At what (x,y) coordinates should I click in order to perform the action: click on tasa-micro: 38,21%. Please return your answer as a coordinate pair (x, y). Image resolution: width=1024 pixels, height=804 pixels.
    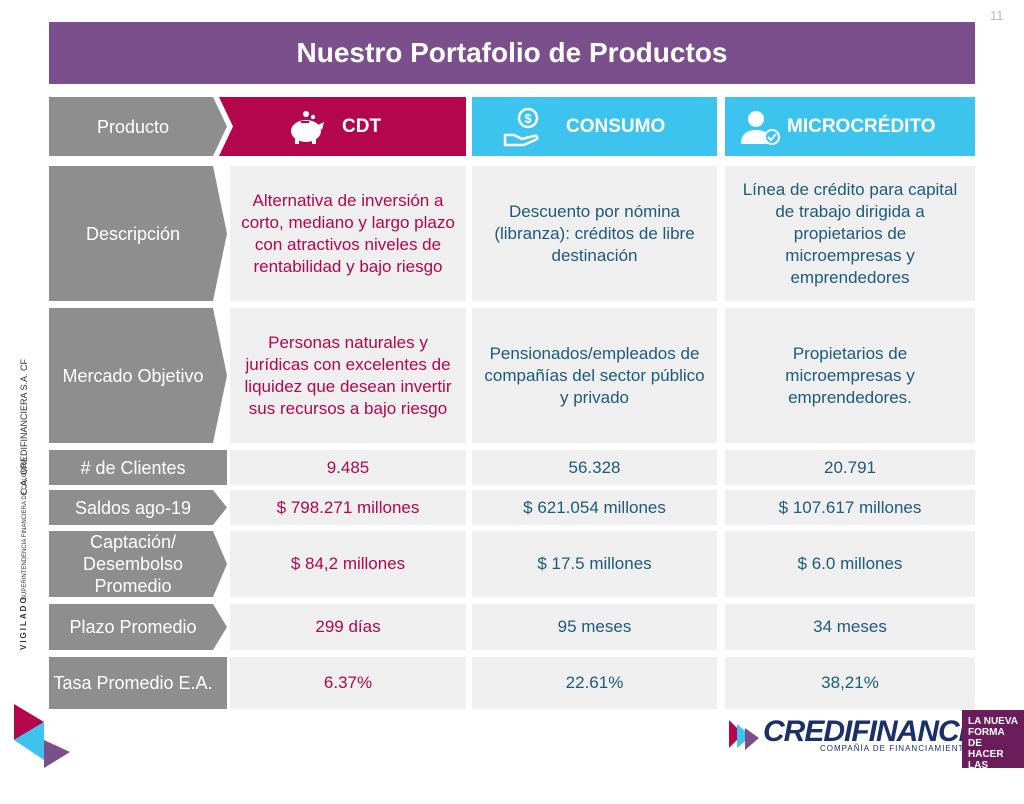
    Looking at the image, I should click on (850, 683).